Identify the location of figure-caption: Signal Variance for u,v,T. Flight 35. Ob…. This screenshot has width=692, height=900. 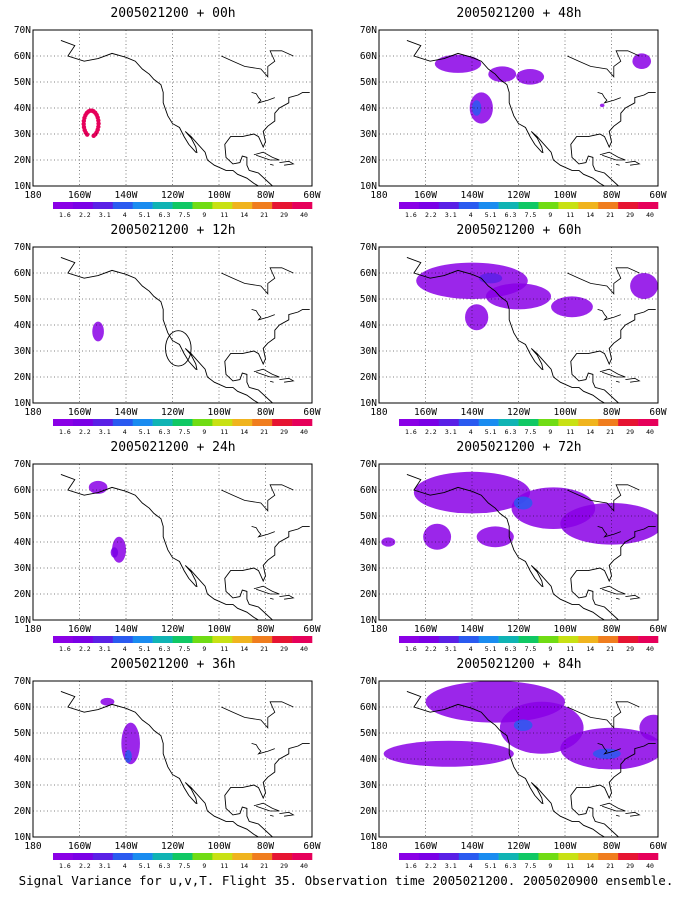
(346, 880).